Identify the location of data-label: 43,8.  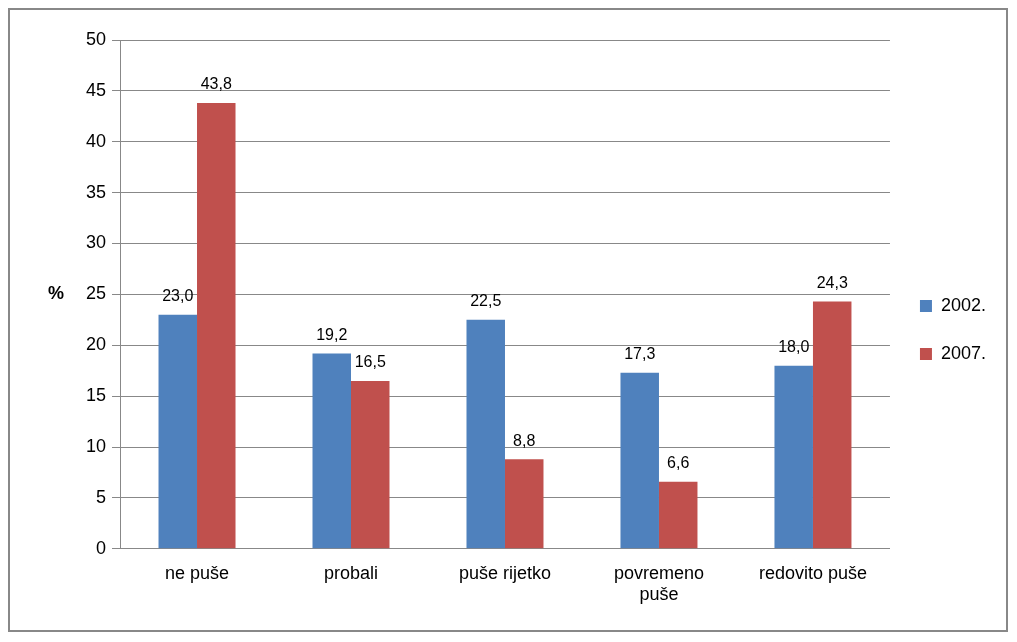
(216, 84).